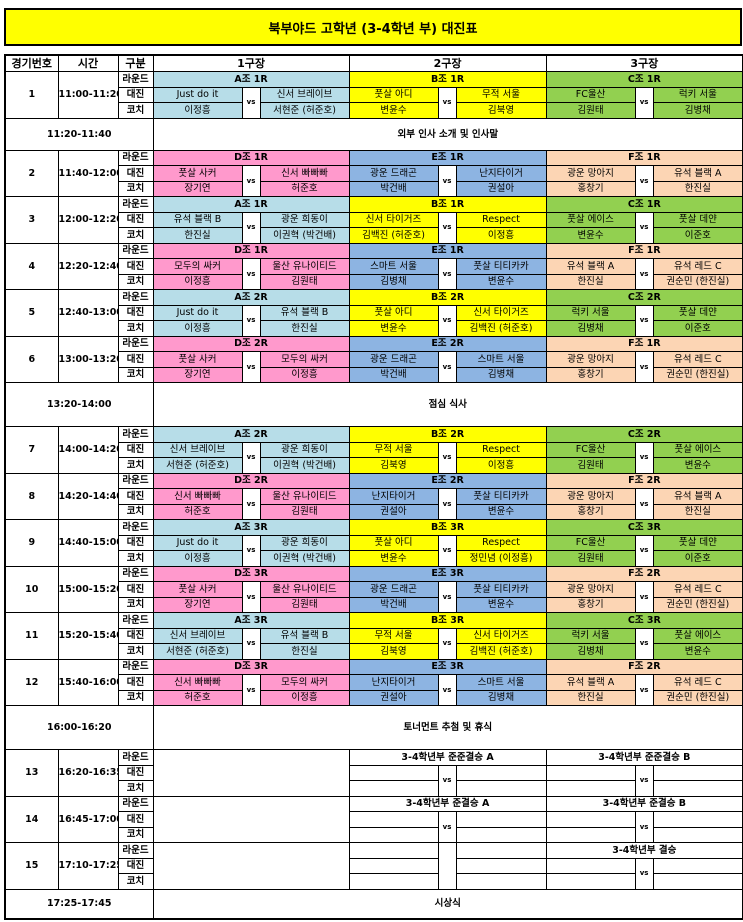 The image size is (743, 922). I want to click on team-1: FC울산, so click(590, 449).